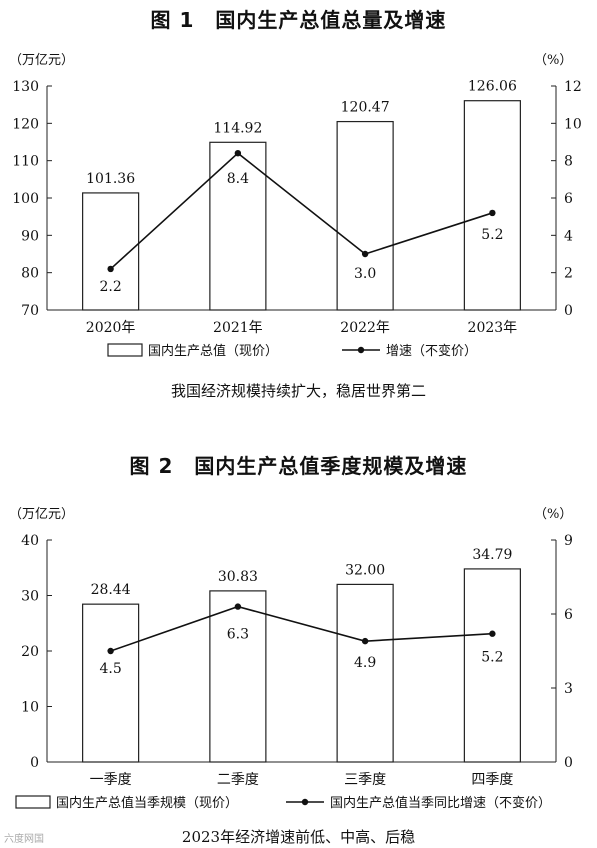 This screenshot has height=848, width=597. I want to click on chart2-caption: 2023年经济增速前低、中高、后稳, so click(298, 837).